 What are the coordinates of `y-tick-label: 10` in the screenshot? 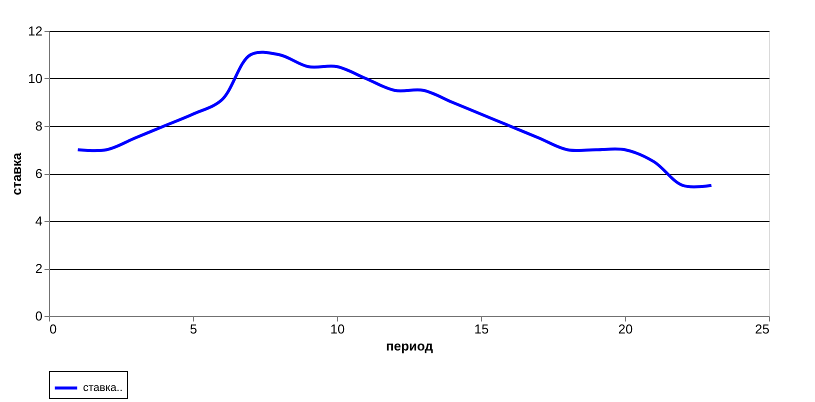 It's located at (35, 78).